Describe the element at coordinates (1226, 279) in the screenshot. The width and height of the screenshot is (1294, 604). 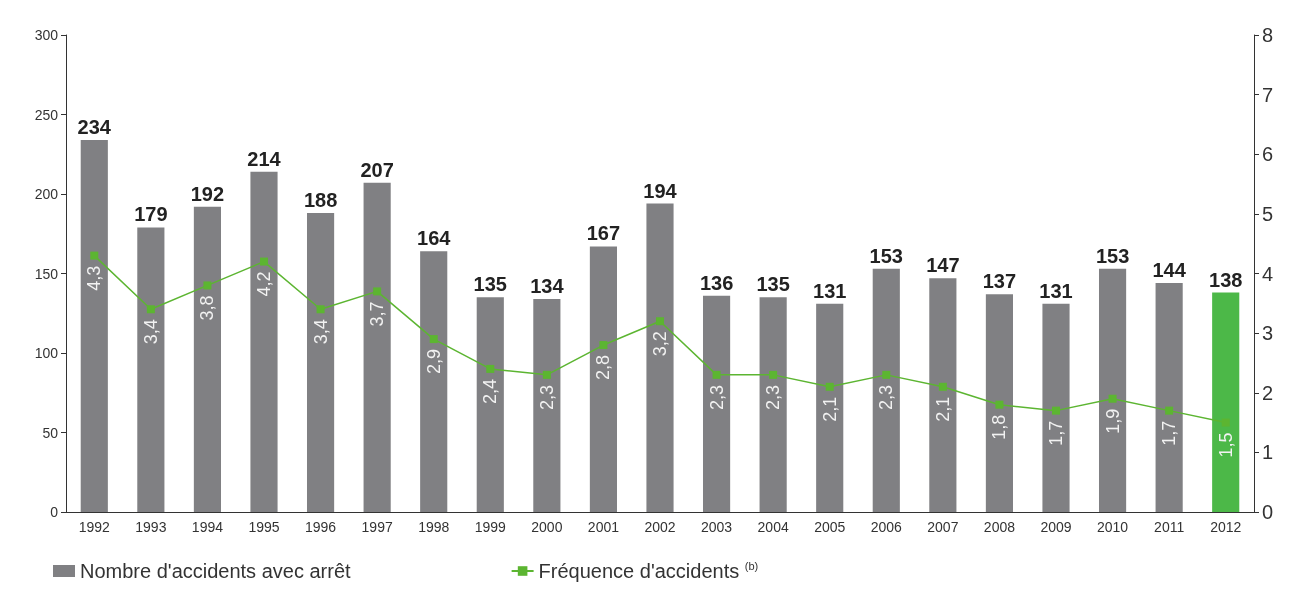
I see `data-label: 138` at that location.